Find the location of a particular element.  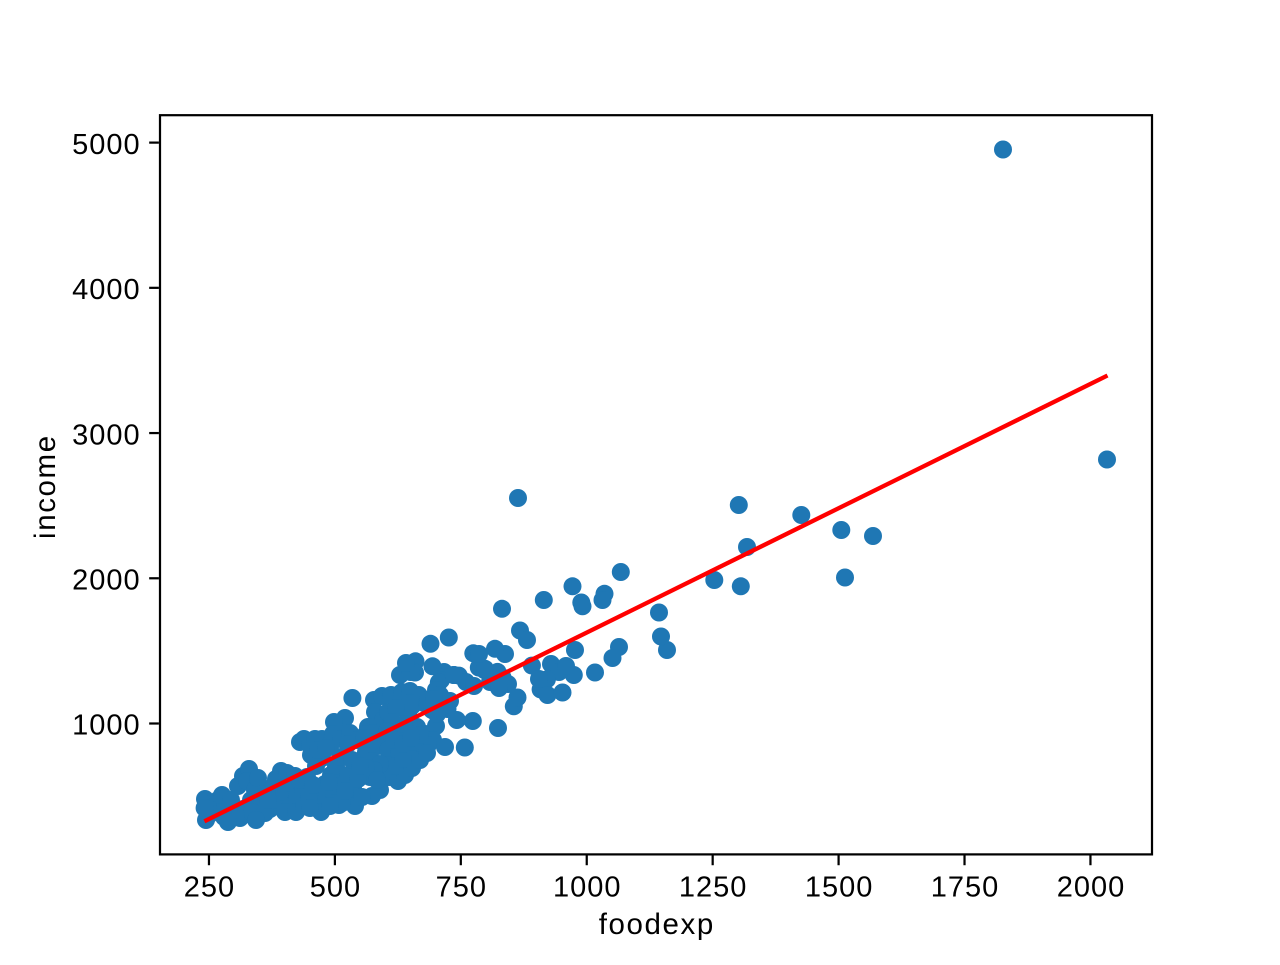

svg-text: 4000 is located at coordinates (106, 290).